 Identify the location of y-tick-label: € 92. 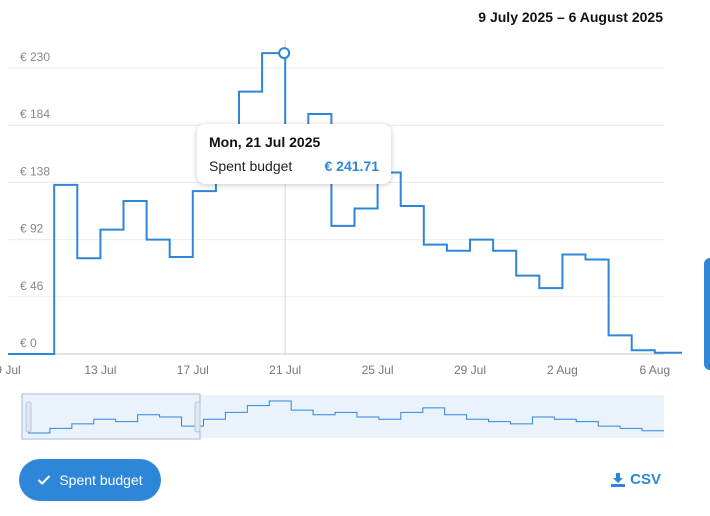
(32, 229).